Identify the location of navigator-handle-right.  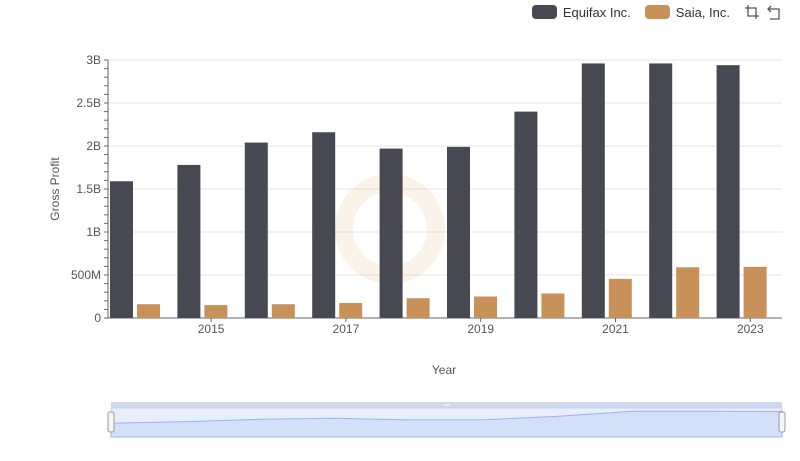
(782, 422).